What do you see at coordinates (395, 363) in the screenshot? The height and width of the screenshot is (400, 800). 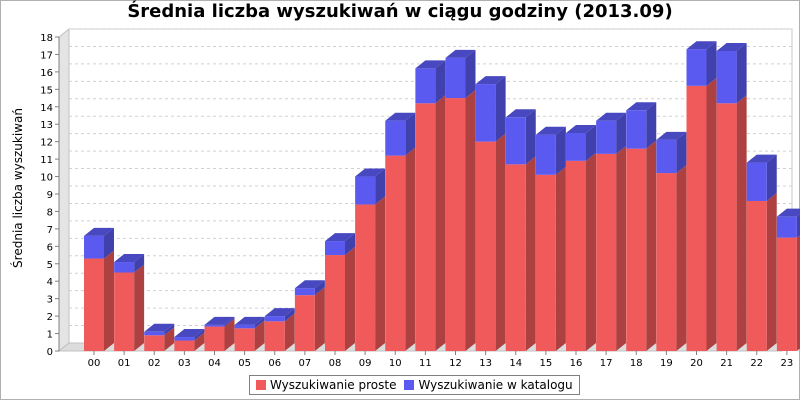 I see `x-tick-label: 10` at bounding box center [395, 363].